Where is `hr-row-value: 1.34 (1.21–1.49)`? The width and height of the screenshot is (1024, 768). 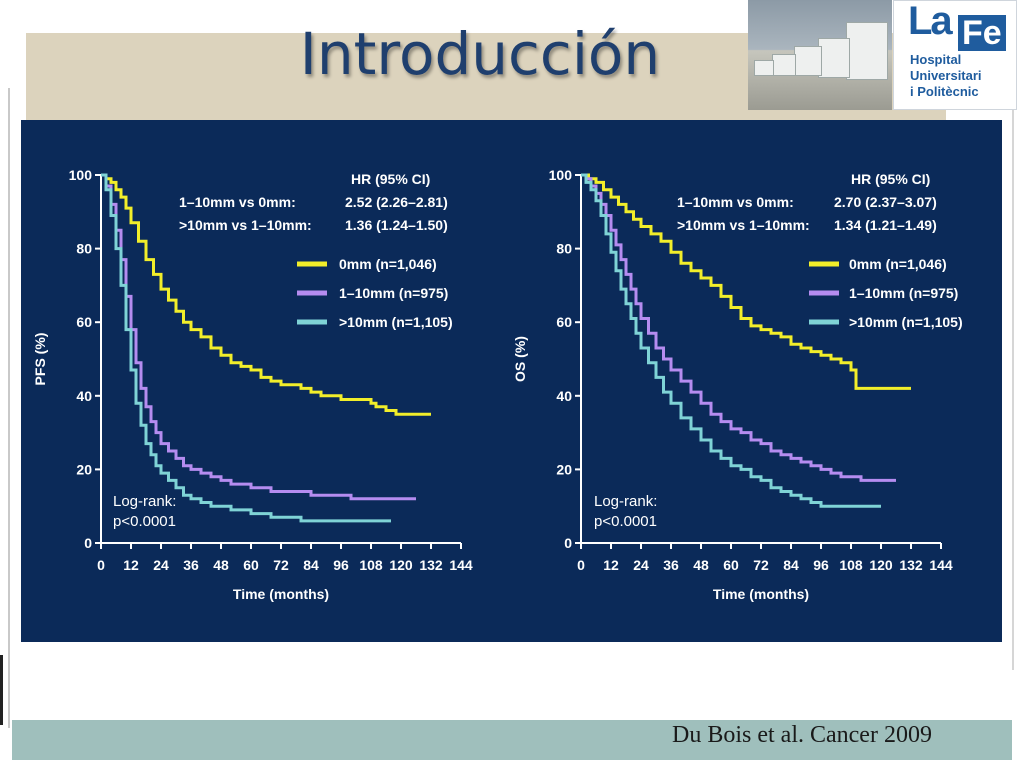
hr-row-value: 1.34 (1.21–1.49) is located at coordinates (885, 225).